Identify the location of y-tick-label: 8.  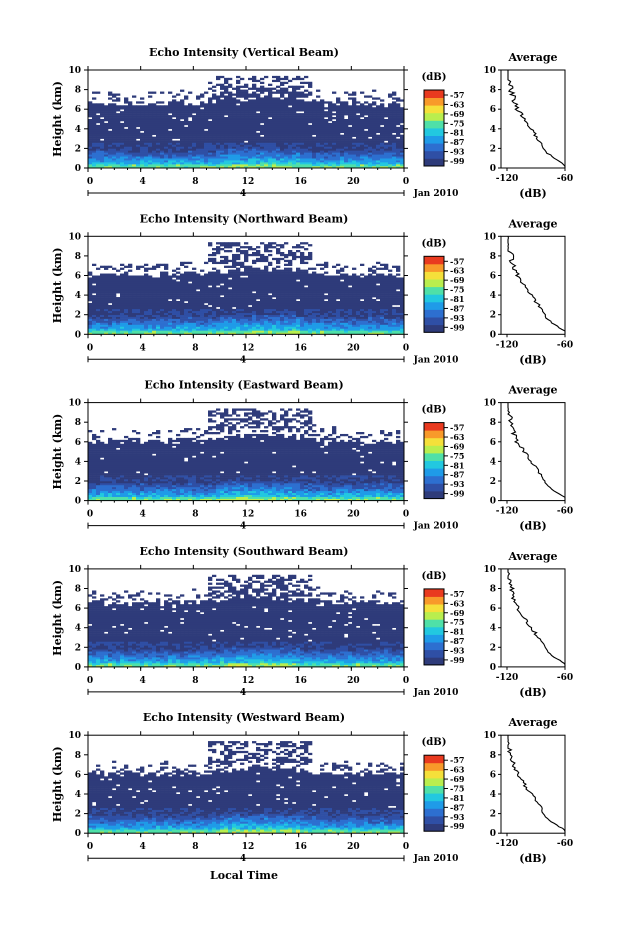
(78, 91).